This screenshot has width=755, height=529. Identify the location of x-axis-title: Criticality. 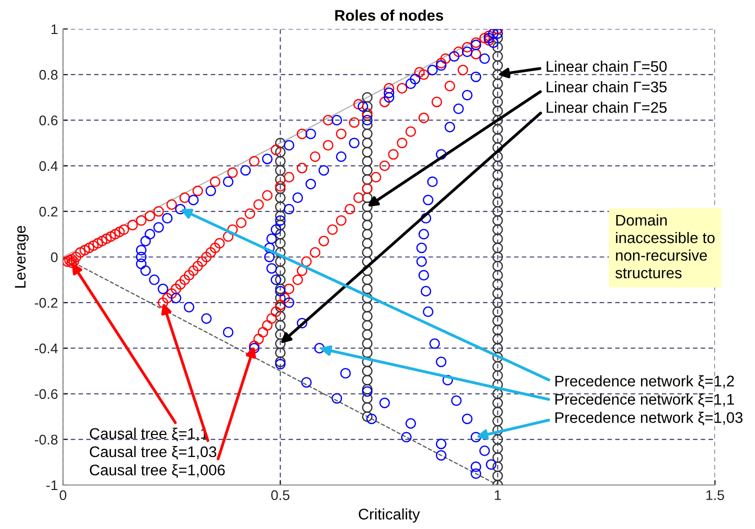
(389, 515).